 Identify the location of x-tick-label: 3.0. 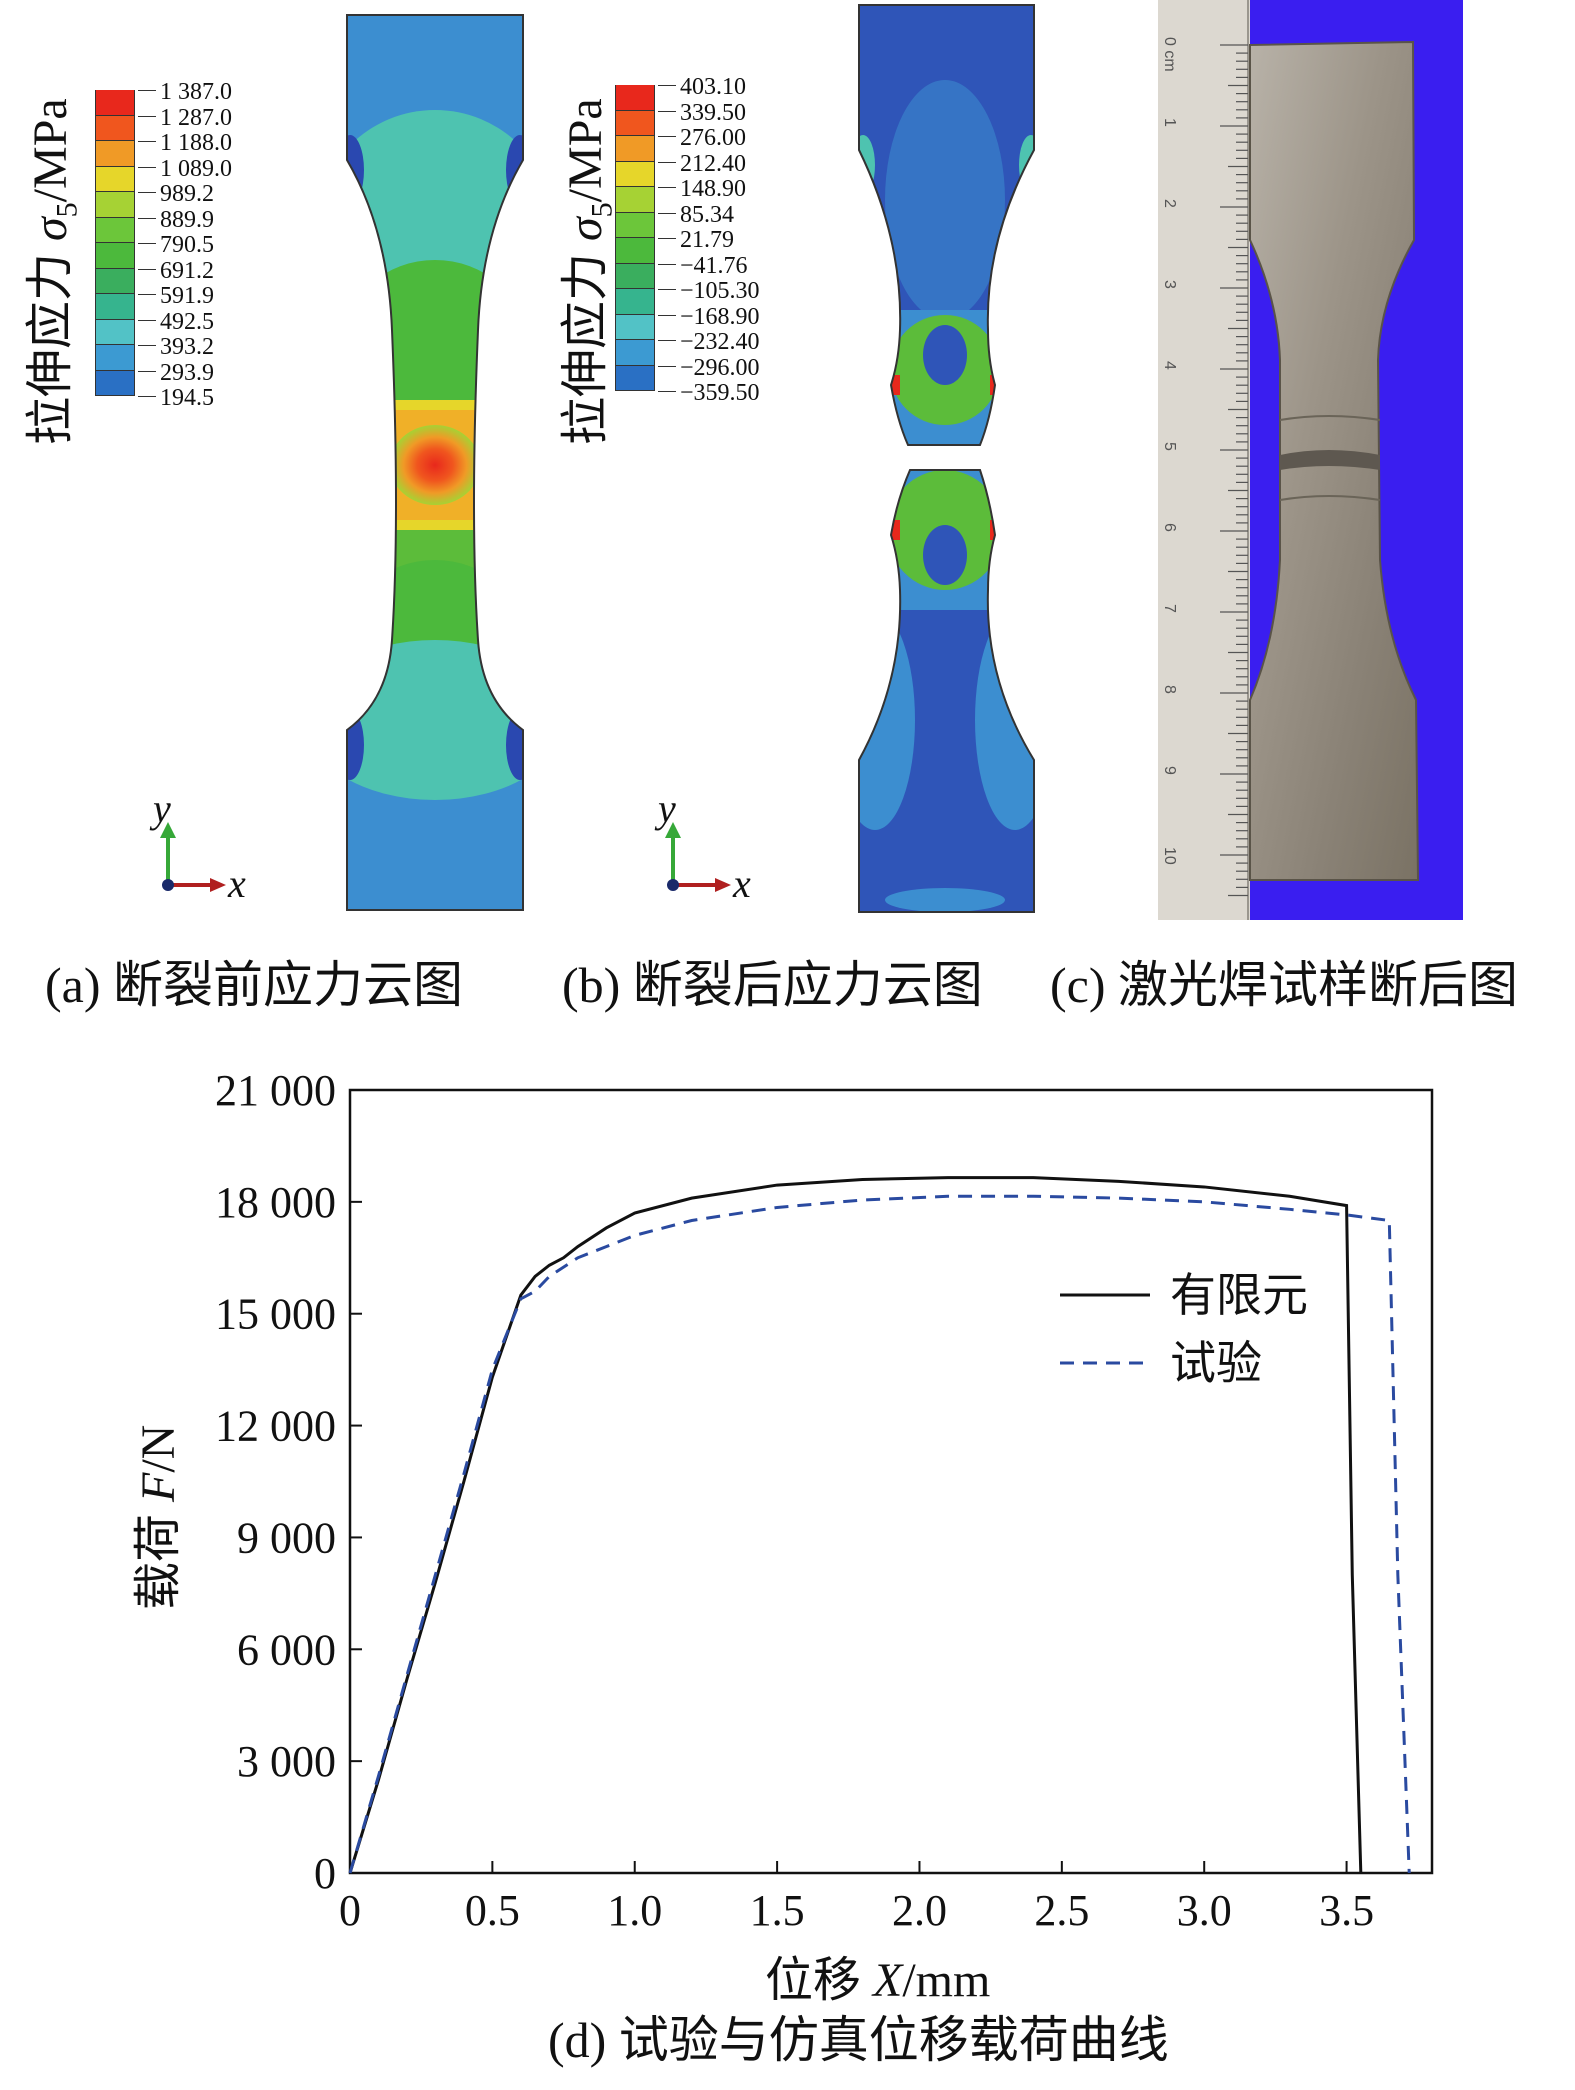
(1204, 1910).